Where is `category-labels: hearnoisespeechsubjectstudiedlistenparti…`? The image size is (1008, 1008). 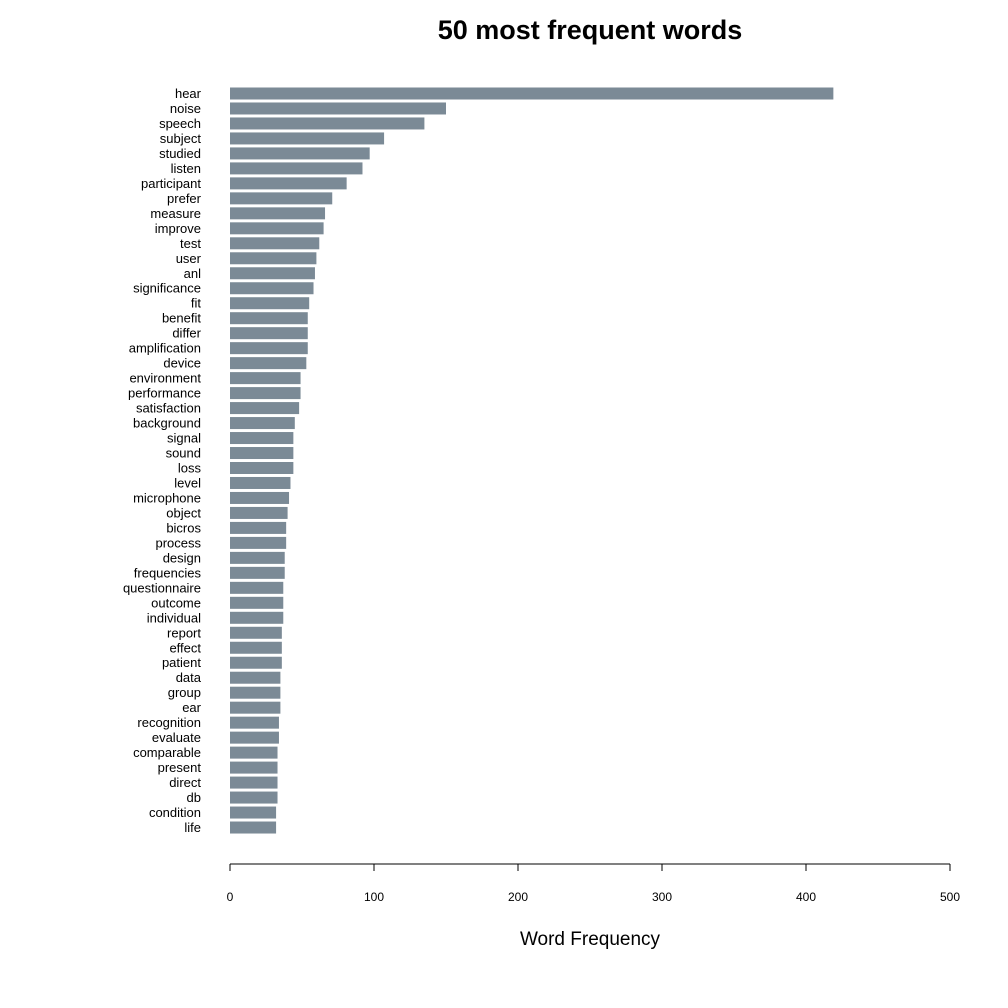 category-labels: hearnoisespeechsubjectstudiedlistenparti… is located at coordinates (162, 460).